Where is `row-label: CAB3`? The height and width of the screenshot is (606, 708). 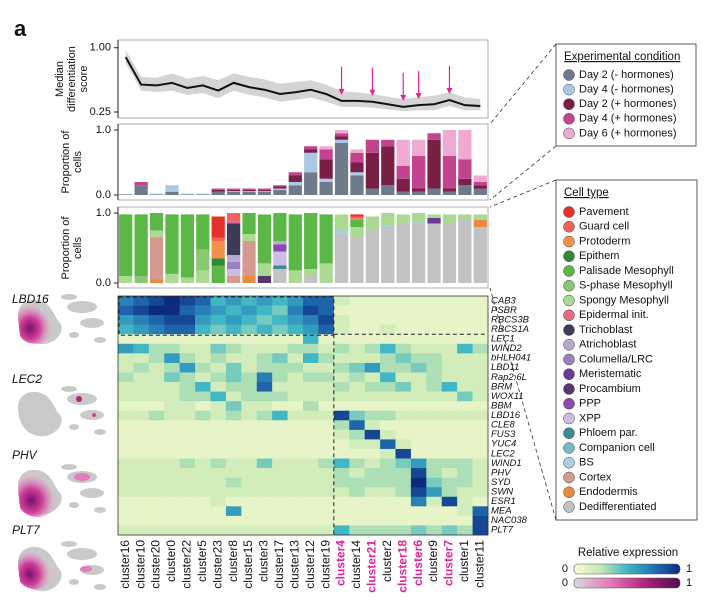 row-label: CAB3 is located at coordinates (504, 300).